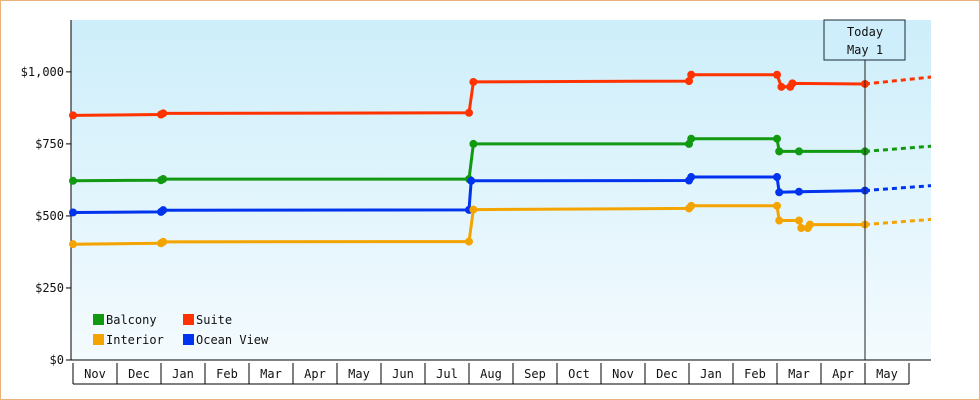 The height and width of the screenshot is (400, 980). What do you see at coordinates (865, 50) in the screenshot?
I see `today-date: May 1` at bounding box center [865, 50].